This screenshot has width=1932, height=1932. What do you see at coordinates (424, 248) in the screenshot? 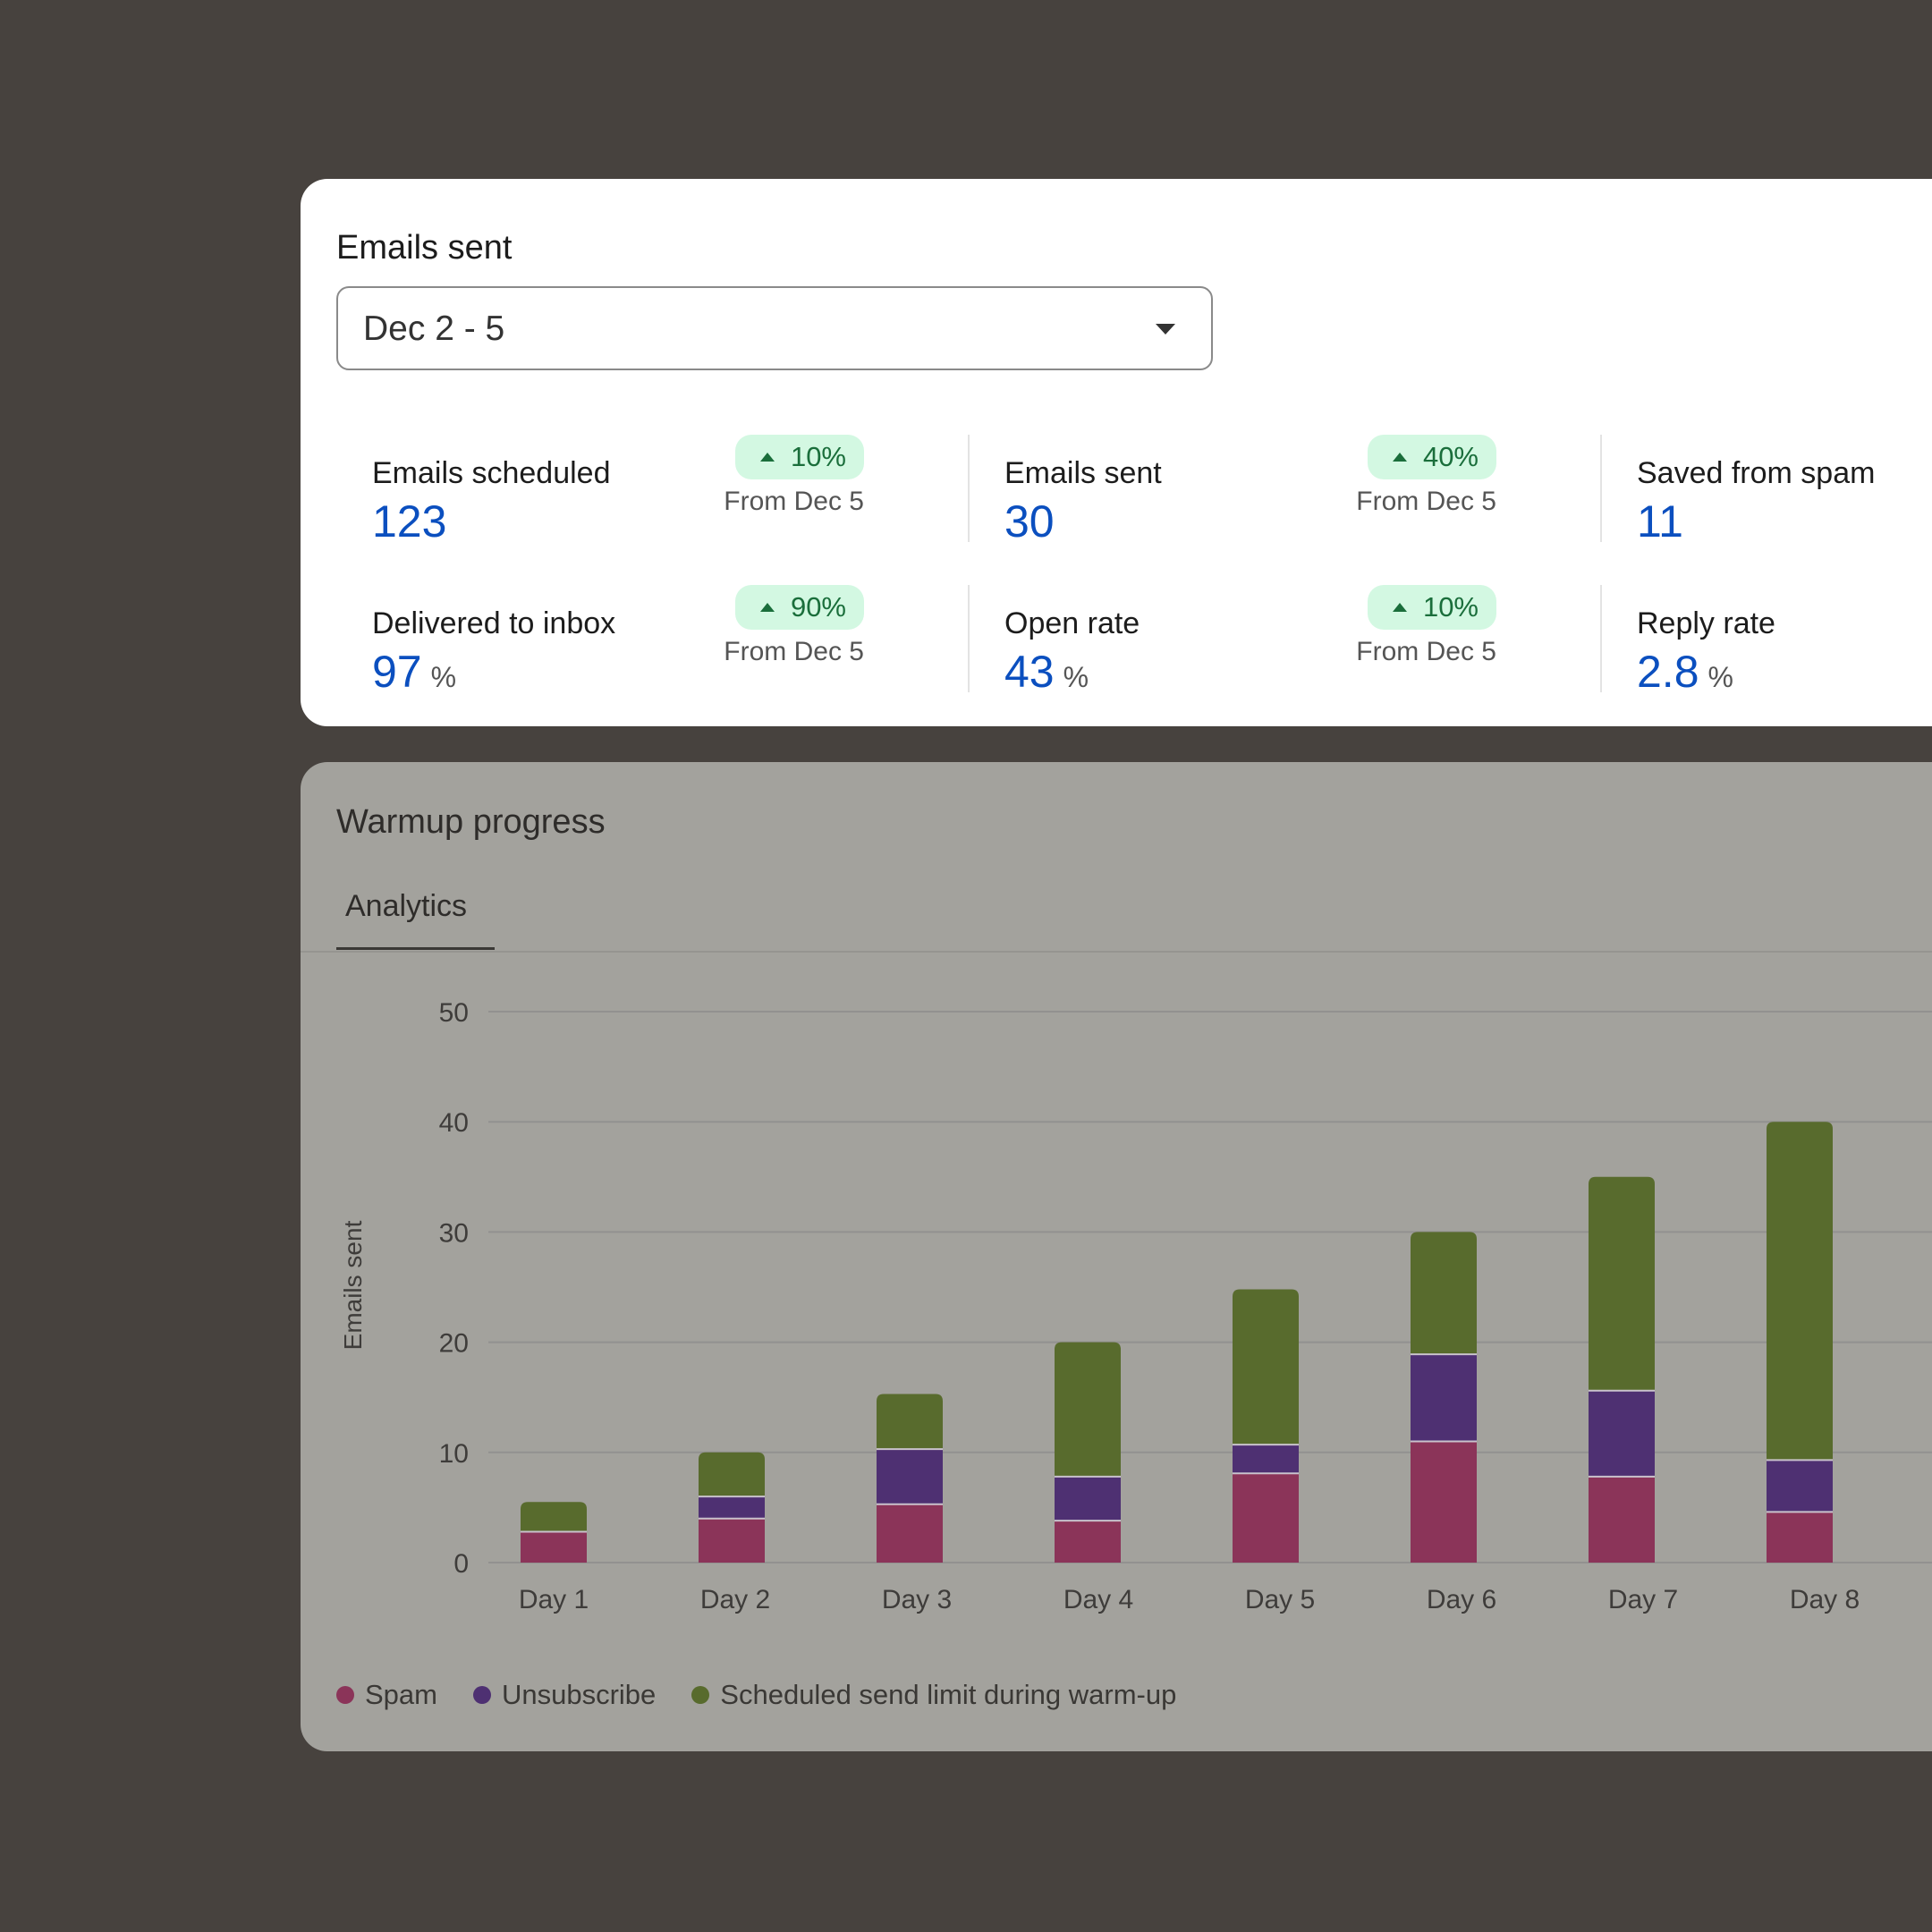
I see `card-title: Emails sent` at bounding box center [424, 248].